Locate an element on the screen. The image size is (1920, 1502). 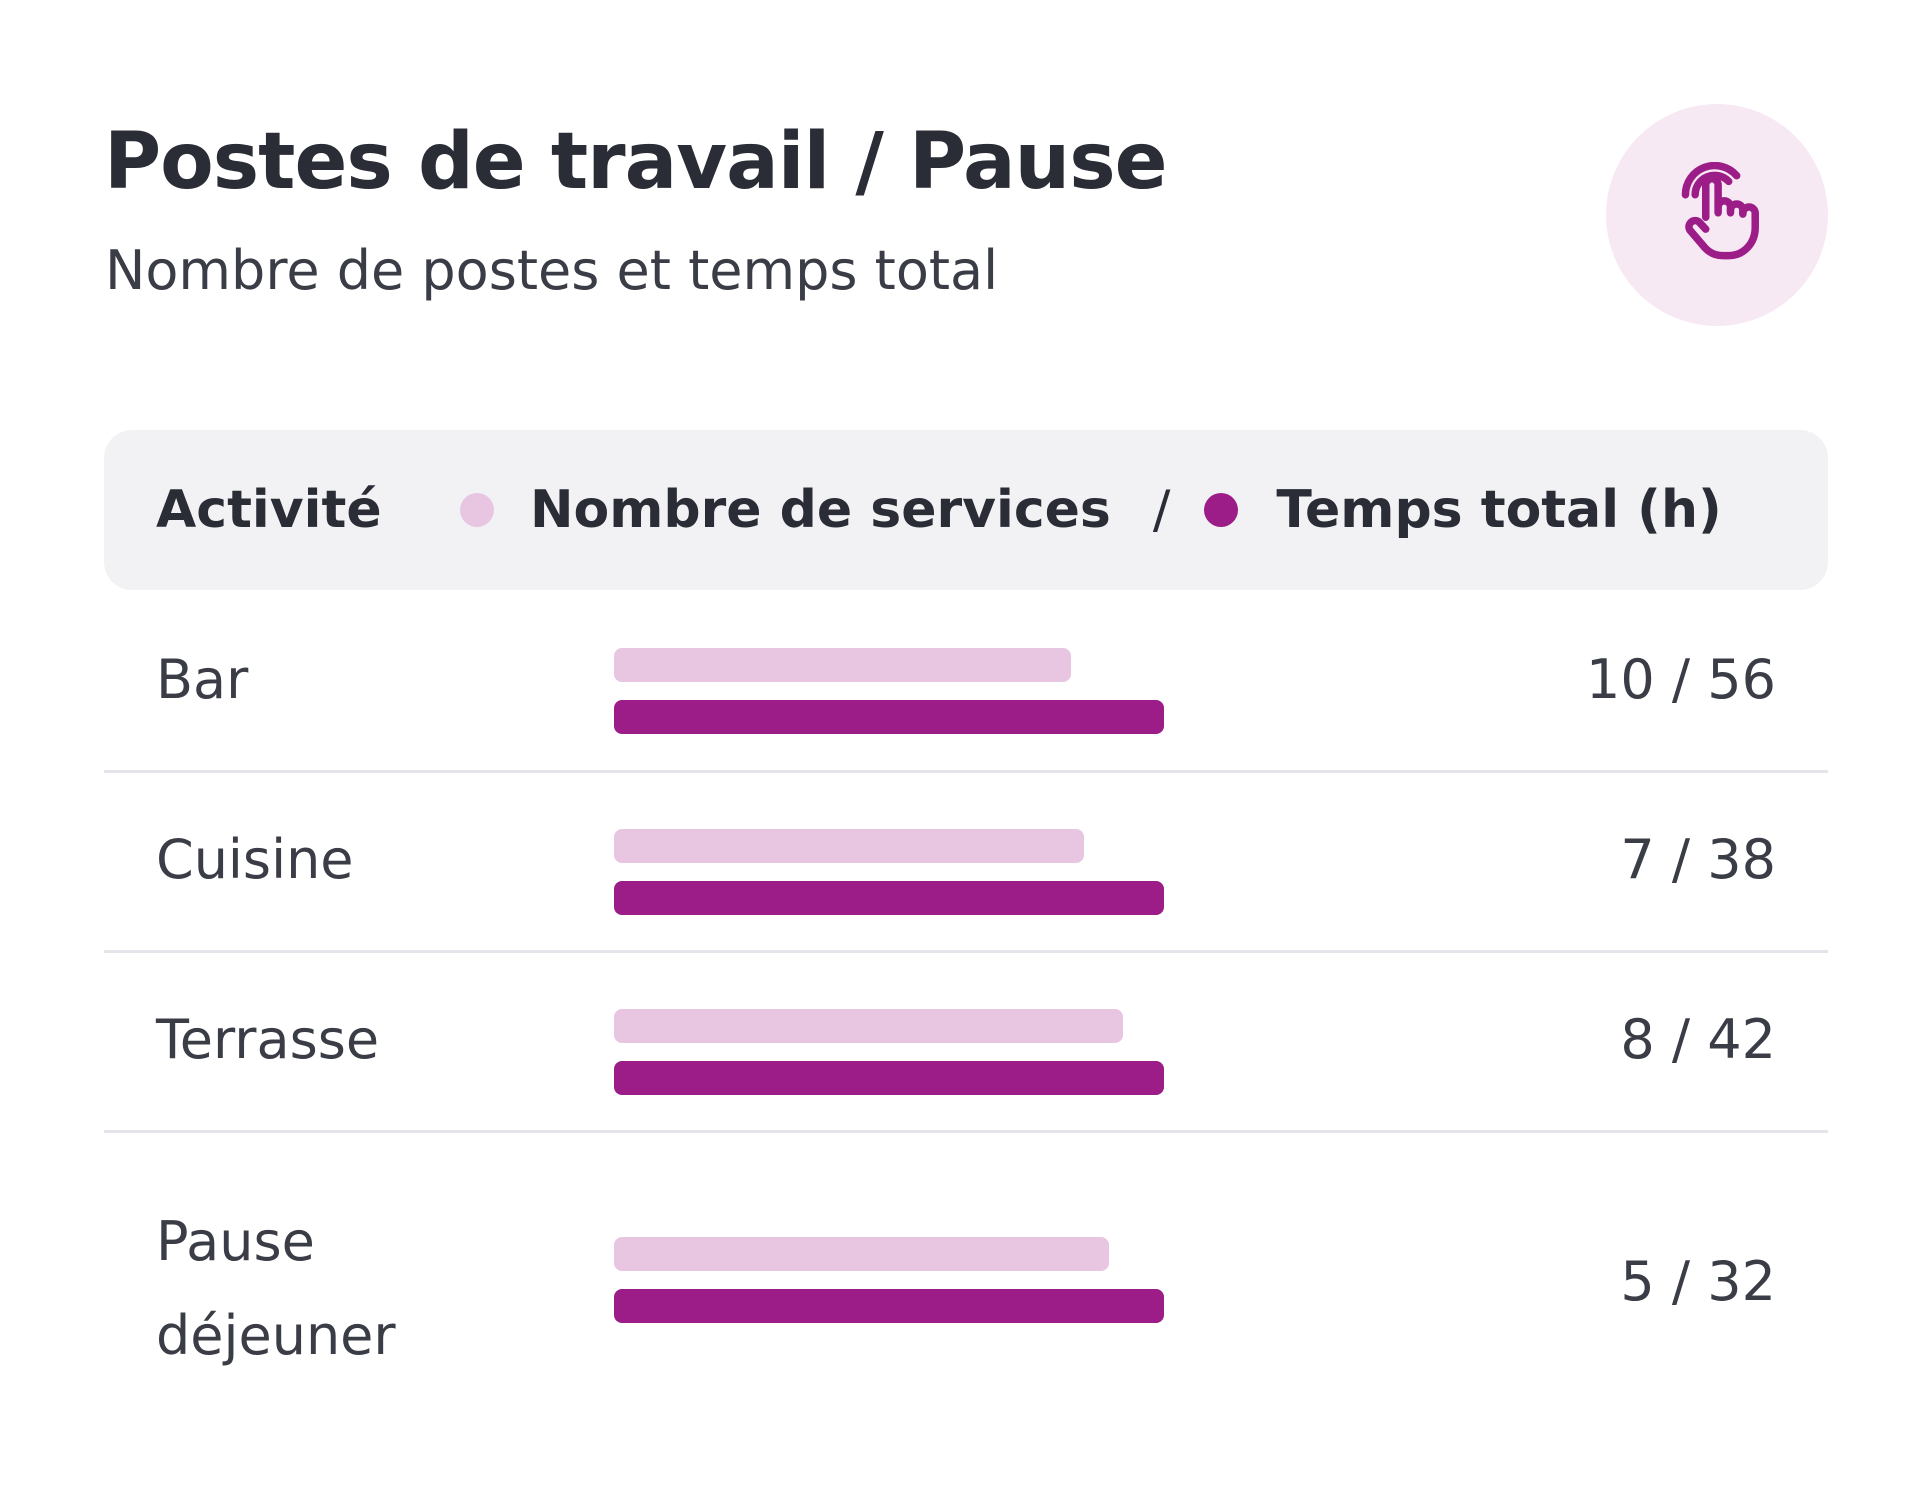
time-legend-dot is located at coordinates (1221, 510).